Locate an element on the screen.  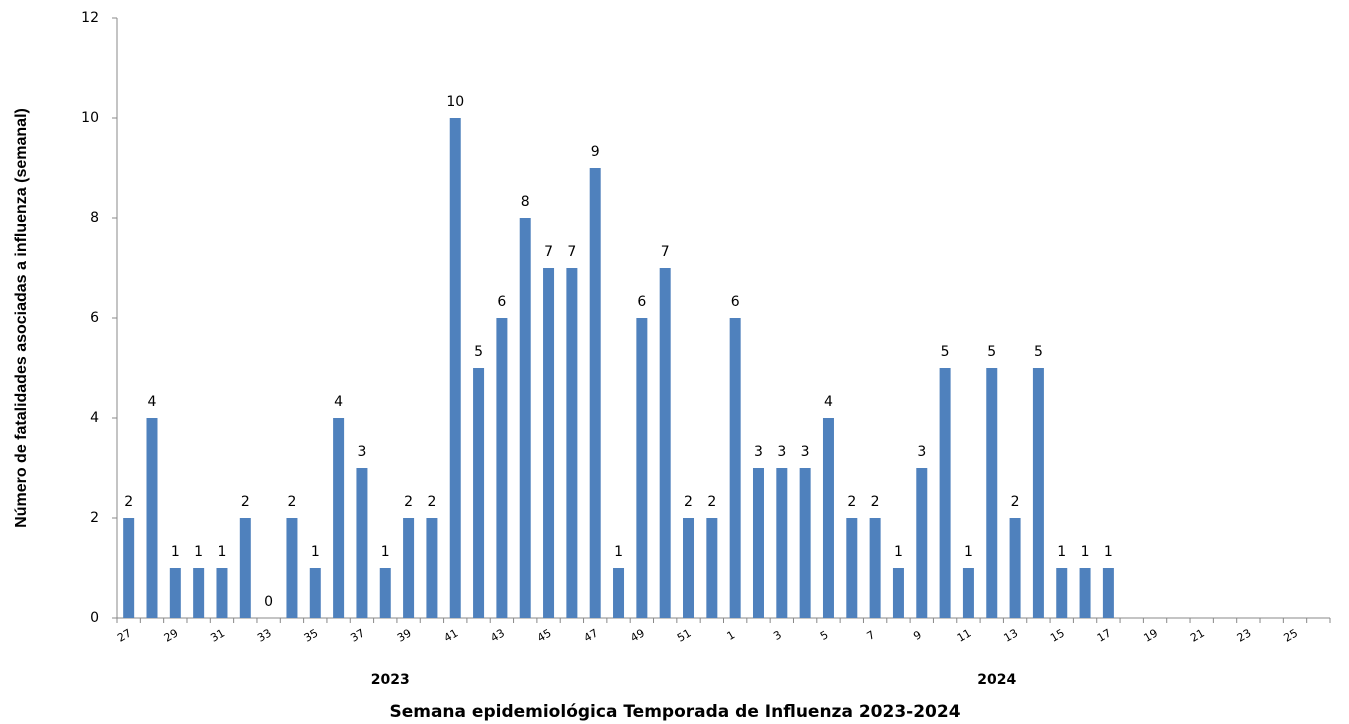
value-label: 9 is located at coordinates (595, 152).